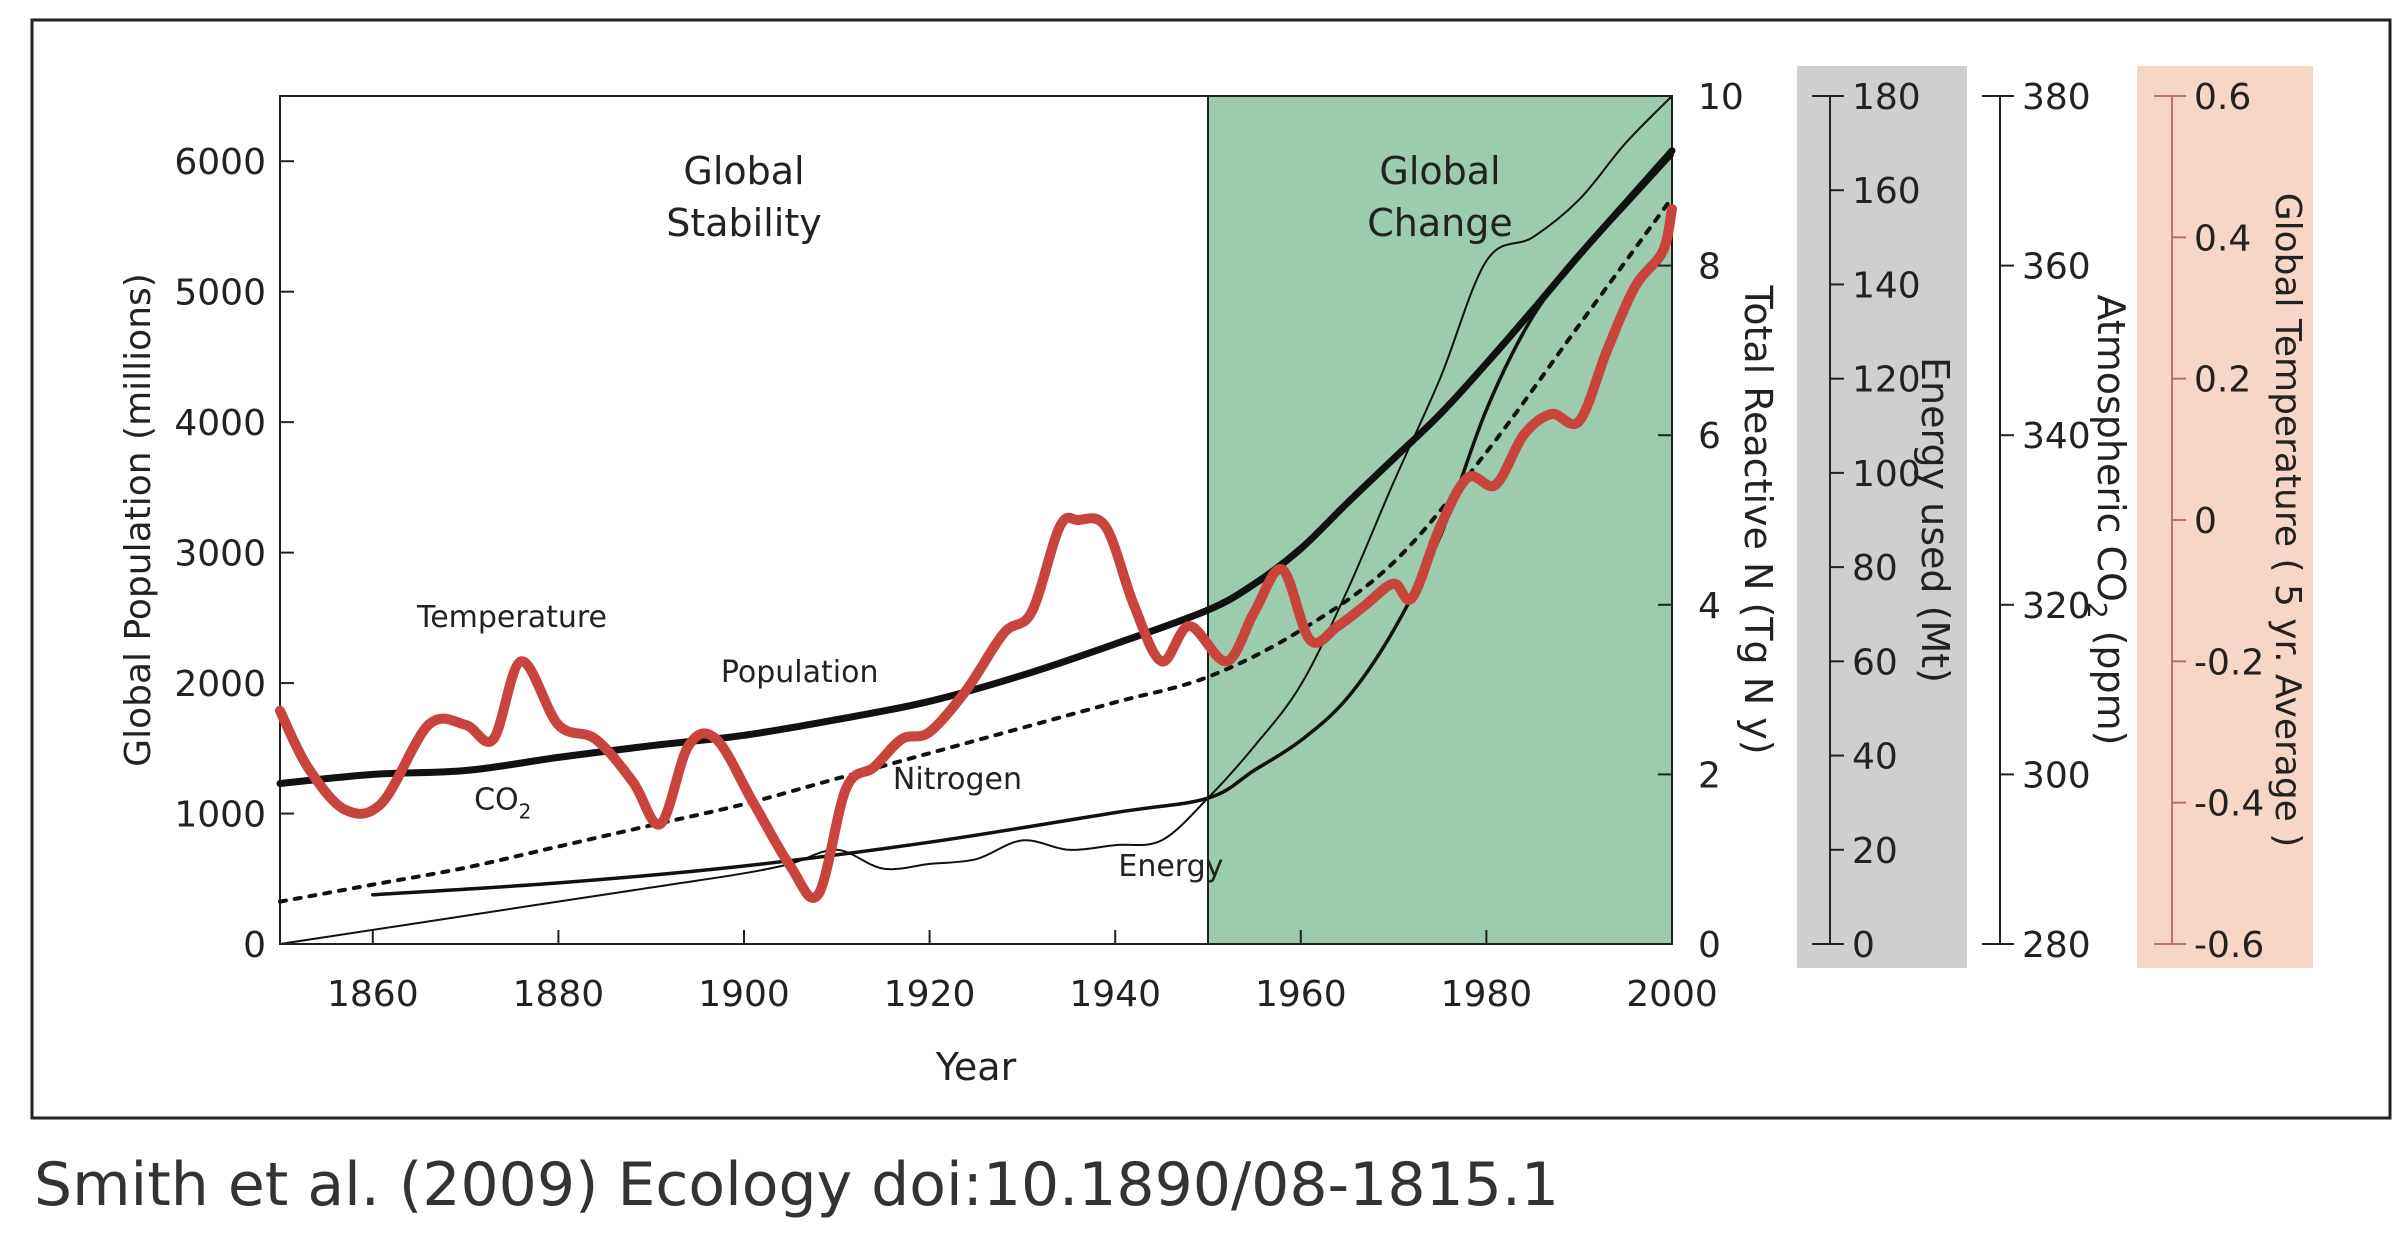 The image size is (2406, 1248). I want to click on energy-tick-label: 100, so click(1886, 474).